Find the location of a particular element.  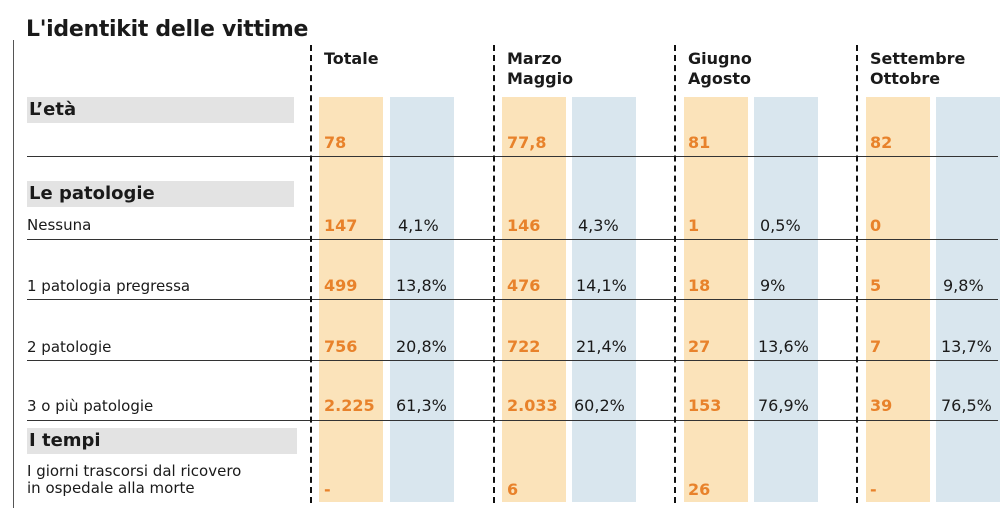

column-header-line1: Totale is located at coordinates (351, 58).